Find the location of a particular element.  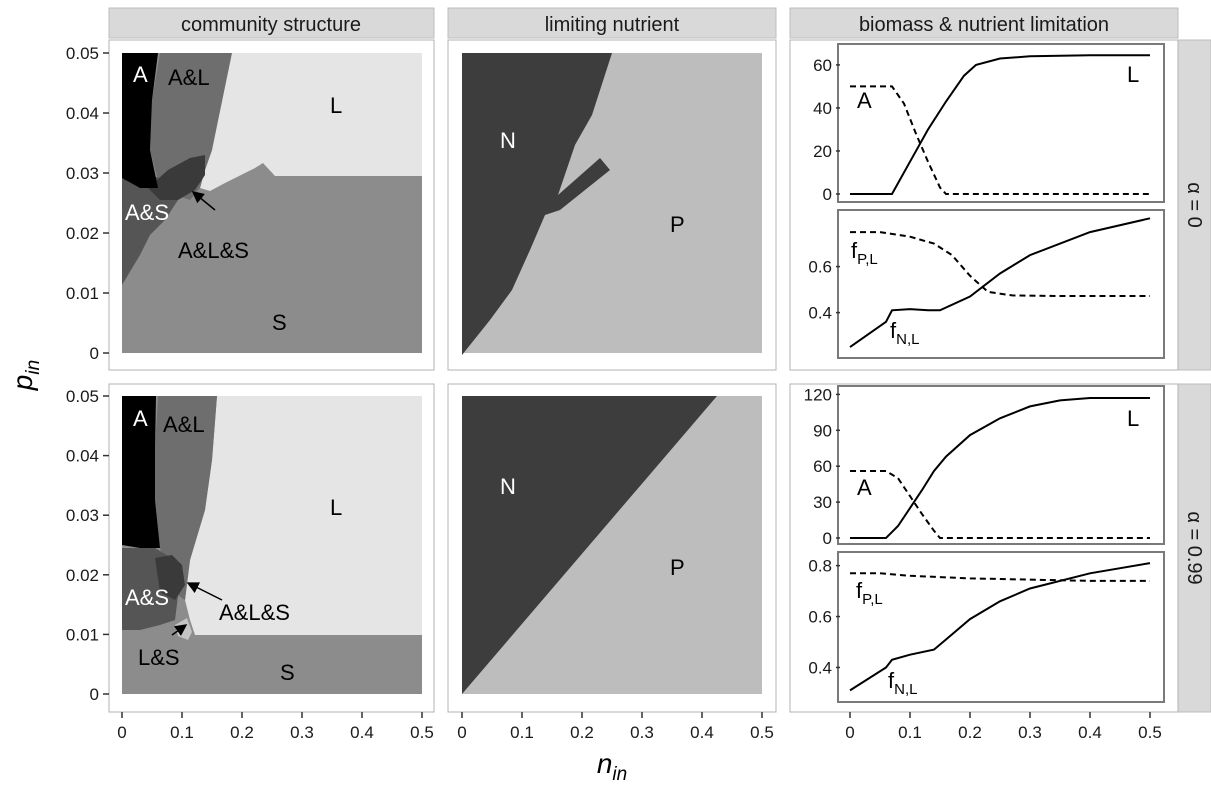

y-tick-label: 120 is located at coordinates (818, 394).